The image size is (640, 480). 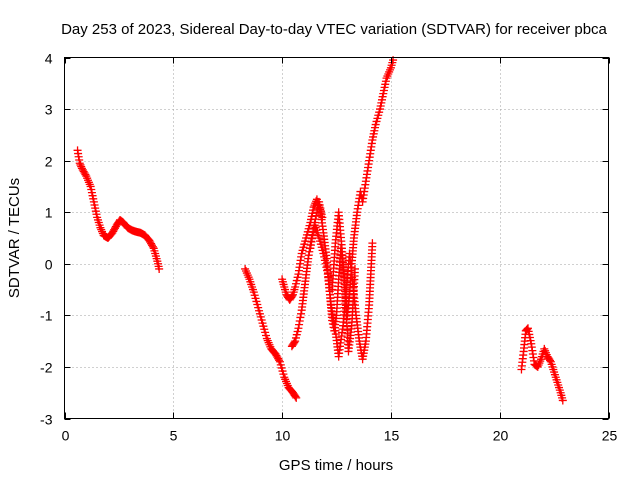 What do you see at coordinates (49, 110) in the screenshot?
I see `y-tick-label: 3` at bounding box center [49, 110].